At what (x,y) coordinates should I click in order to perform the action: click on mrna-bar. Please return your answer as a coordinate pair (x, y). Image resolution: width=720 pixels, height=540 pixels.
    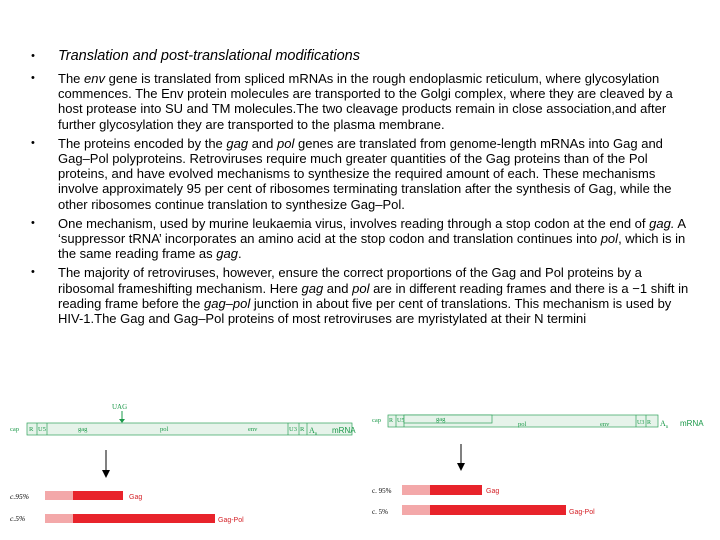
    Looking at the image, I should click on (189, 429).